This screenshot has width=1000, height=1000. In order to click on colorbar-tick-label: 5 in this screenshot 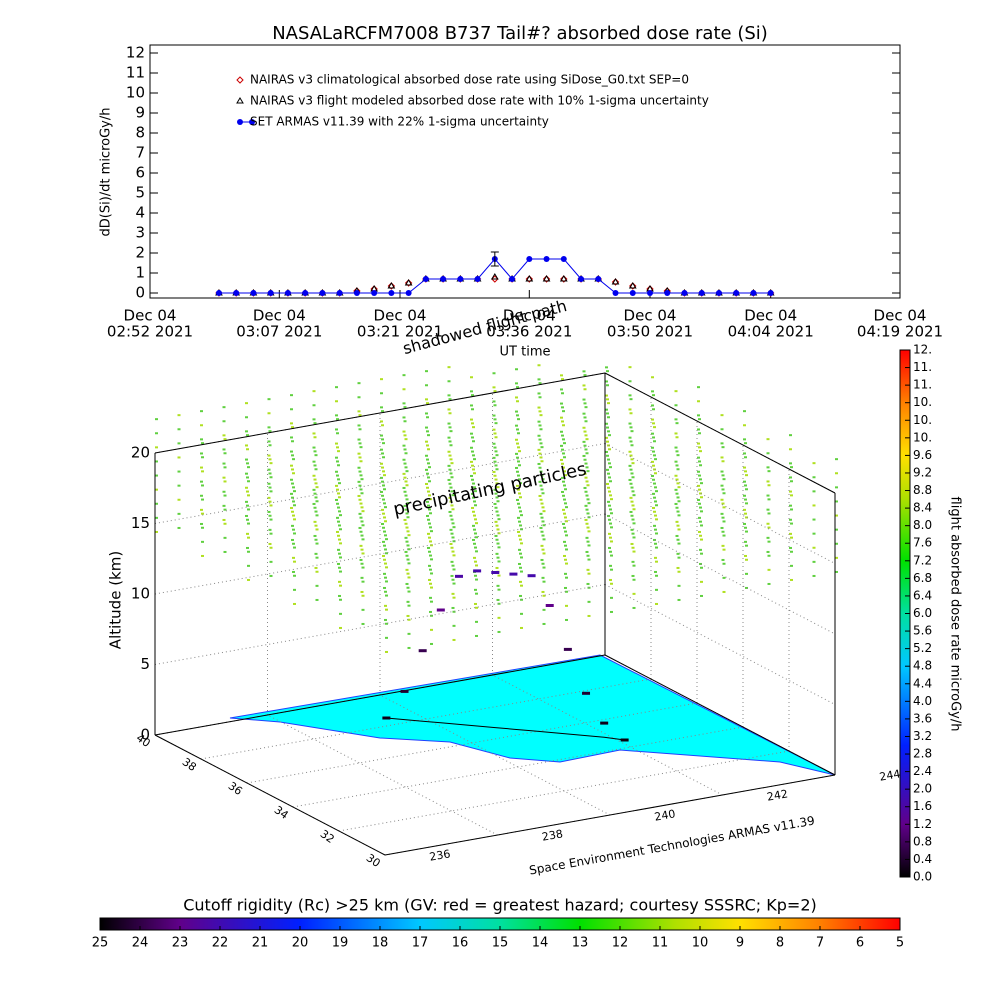, I will do `click(900, 943)`.